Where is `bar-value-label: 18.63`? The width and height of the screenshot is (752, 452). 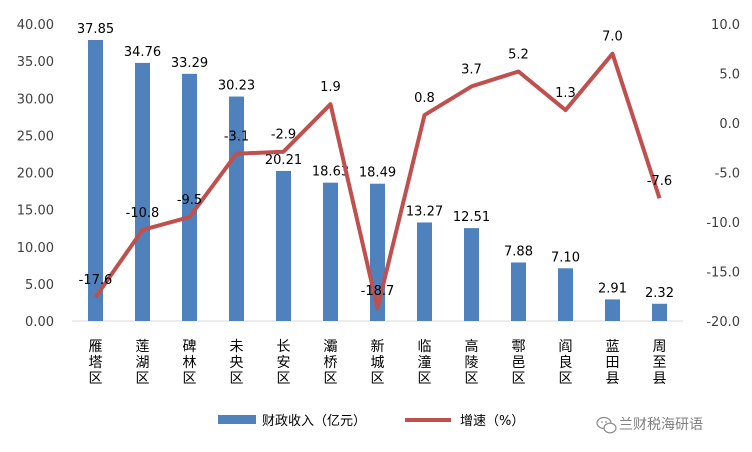 bar-value-label: 18.63 is located at coordinates (330, 172).